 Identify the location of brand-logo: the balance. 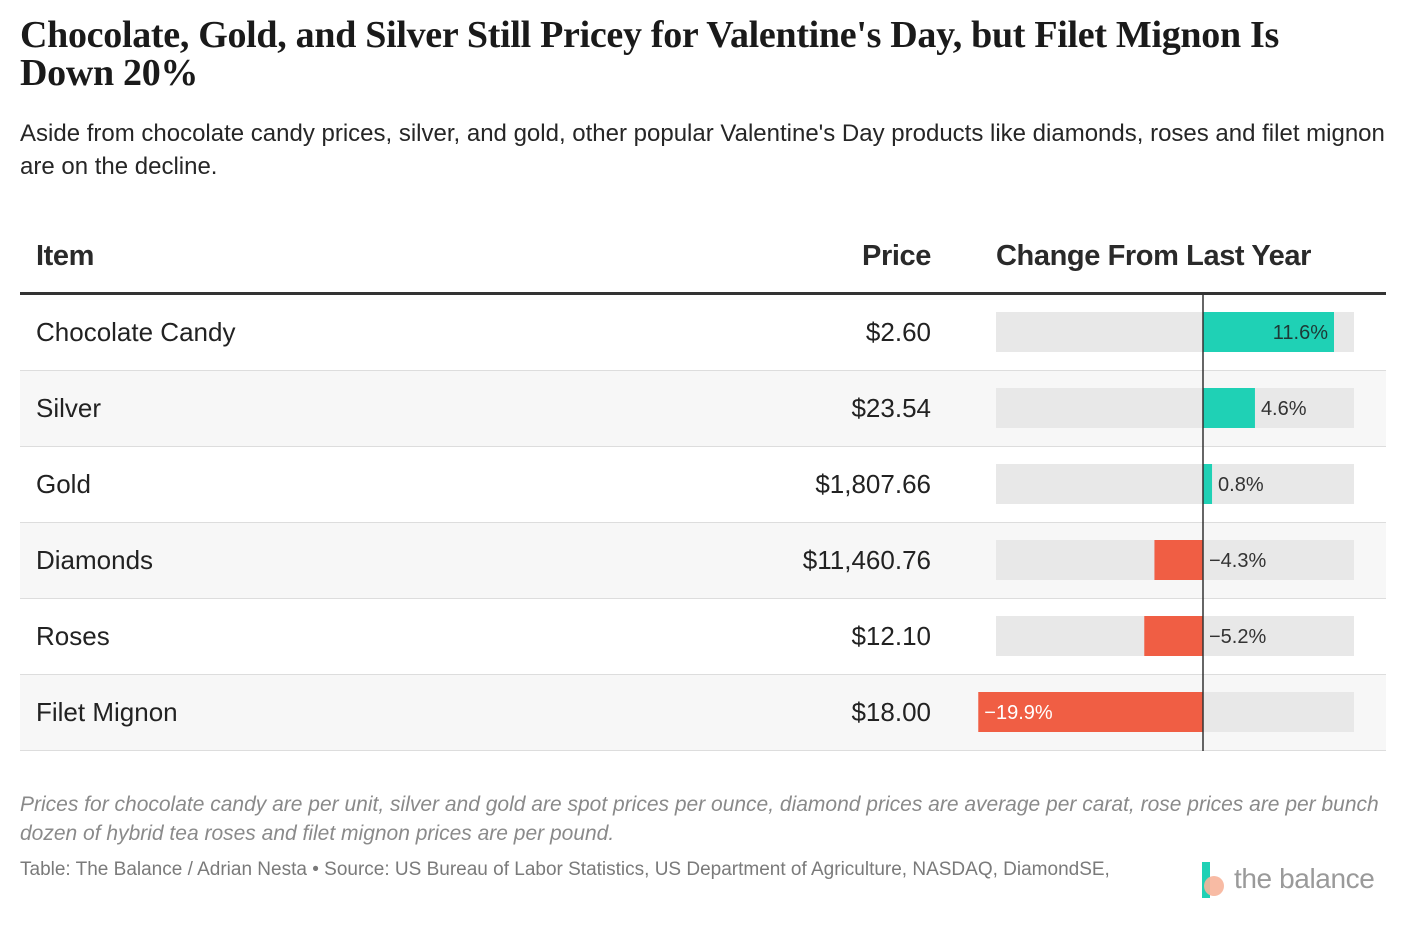
(1295, 878).